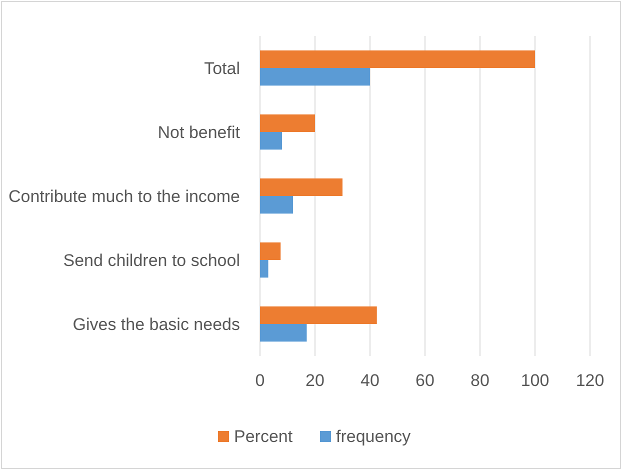  Describe the element at coordinates (151, 260) in the screenshot. I see `y-tick-label: Send children to school` at that location.